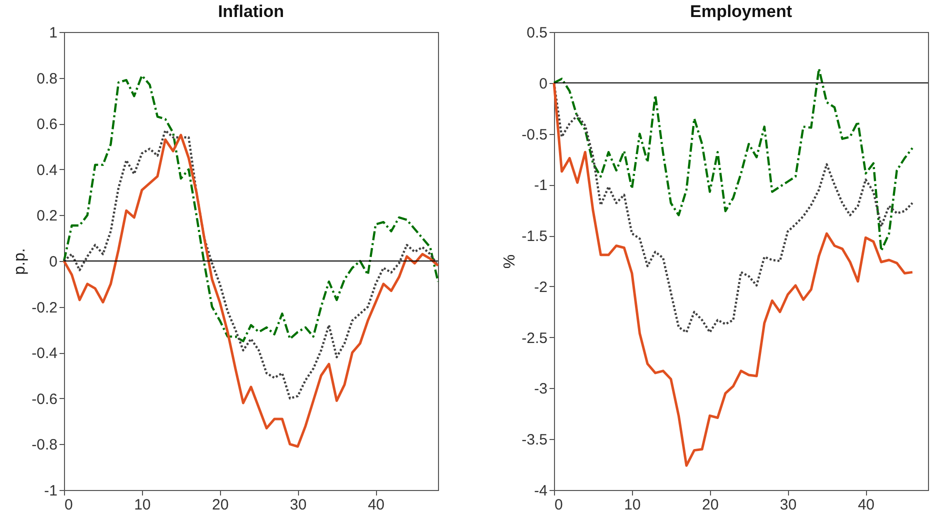 The height and width of the screenshot is (518, 940). I want to click on line-series, so click(733, 160).